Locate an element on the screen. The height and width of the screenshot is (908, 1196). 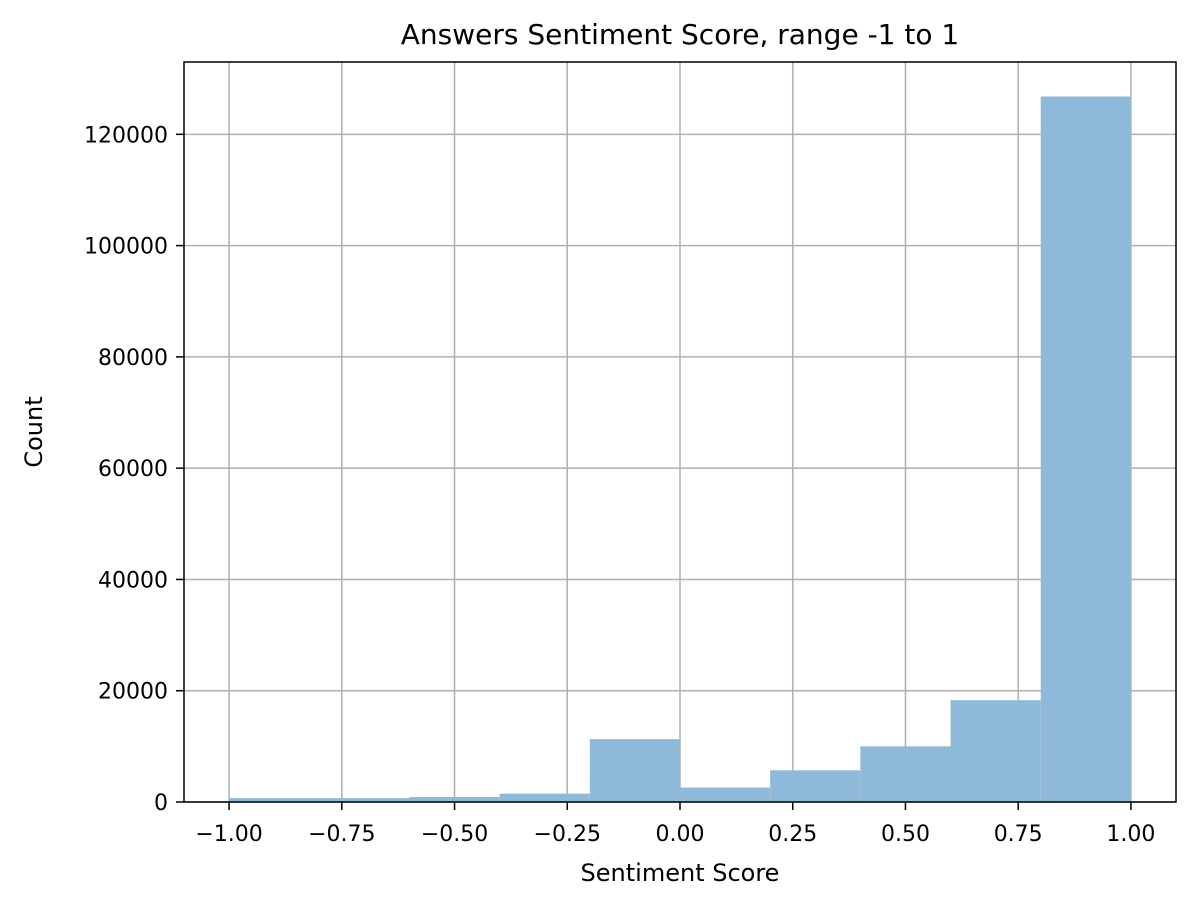
y-tick-label-1: 0 is located at coordinates (161, 803).